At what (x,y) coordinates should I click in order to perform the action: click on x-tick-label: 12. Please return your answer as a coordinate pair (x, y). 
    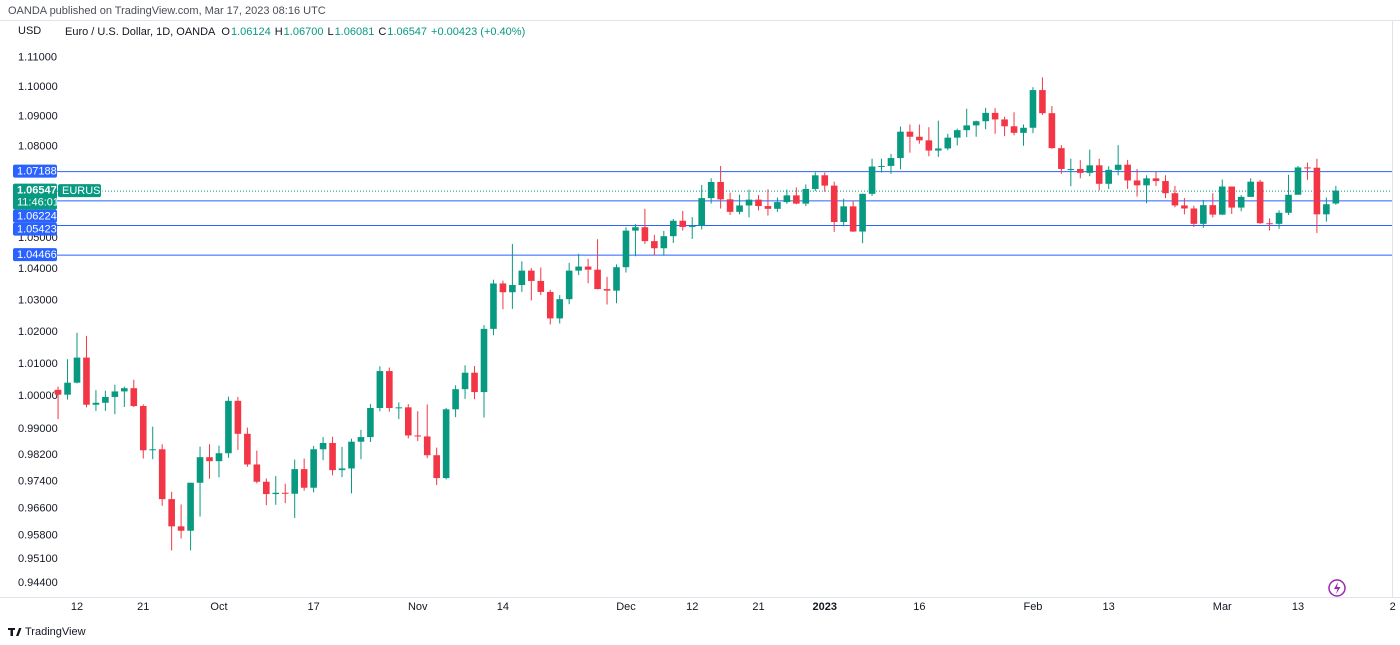
    Looking at the image, I should click on (692, 607).